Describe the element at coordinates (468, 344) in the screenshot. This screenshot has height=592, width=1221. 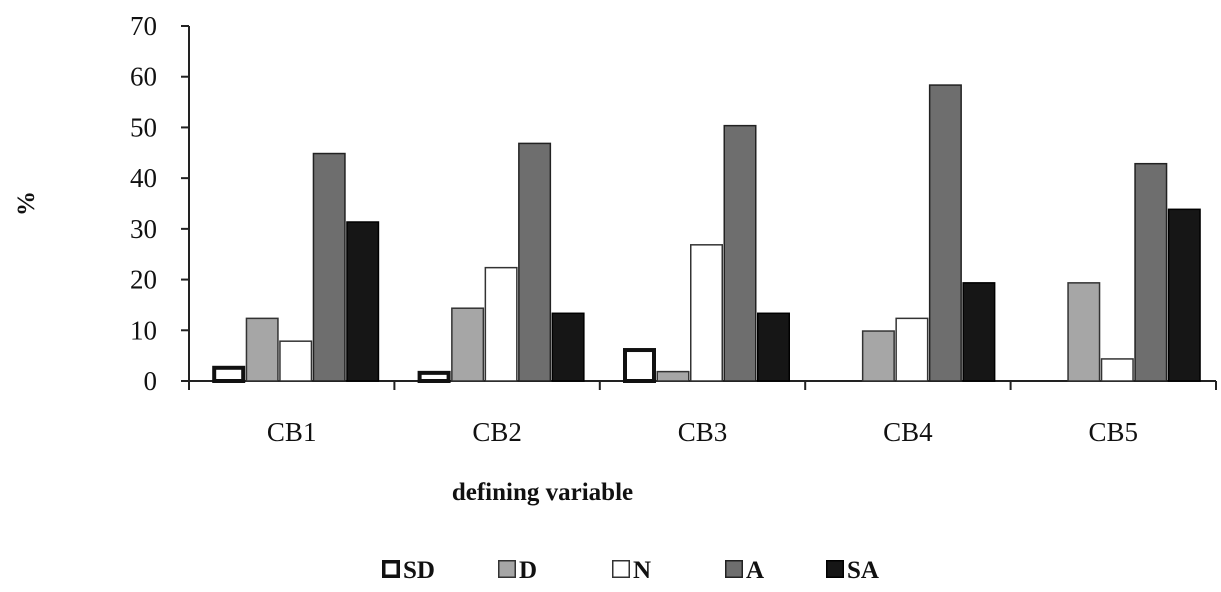
I see `bar-d-cb2` at that location.